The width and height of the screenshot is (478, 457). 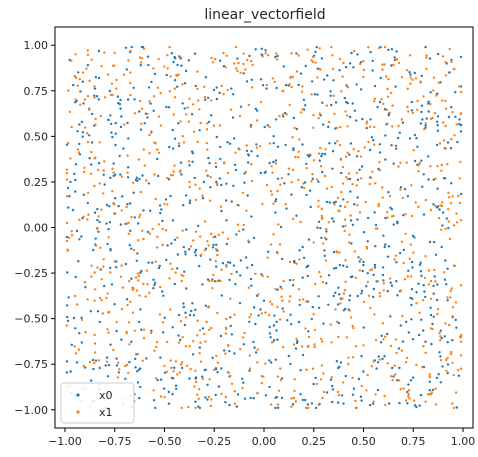 I want to click on x-tick-label: 0.50, so click(x=363, y=441).